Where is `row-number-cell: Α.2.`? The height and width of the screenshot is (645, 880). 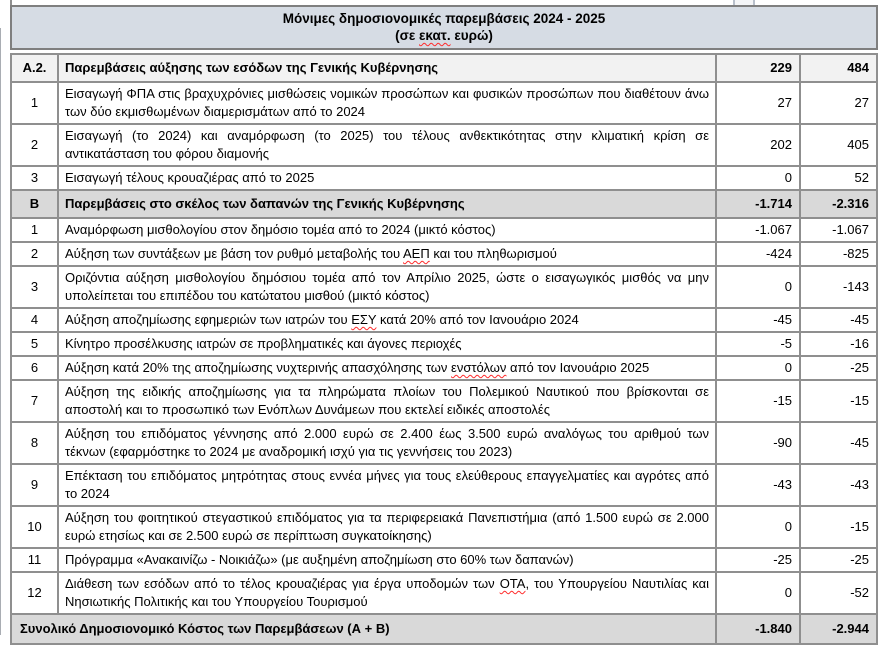
row-number-cell: Α.2. is located at coordinates (34, 68).